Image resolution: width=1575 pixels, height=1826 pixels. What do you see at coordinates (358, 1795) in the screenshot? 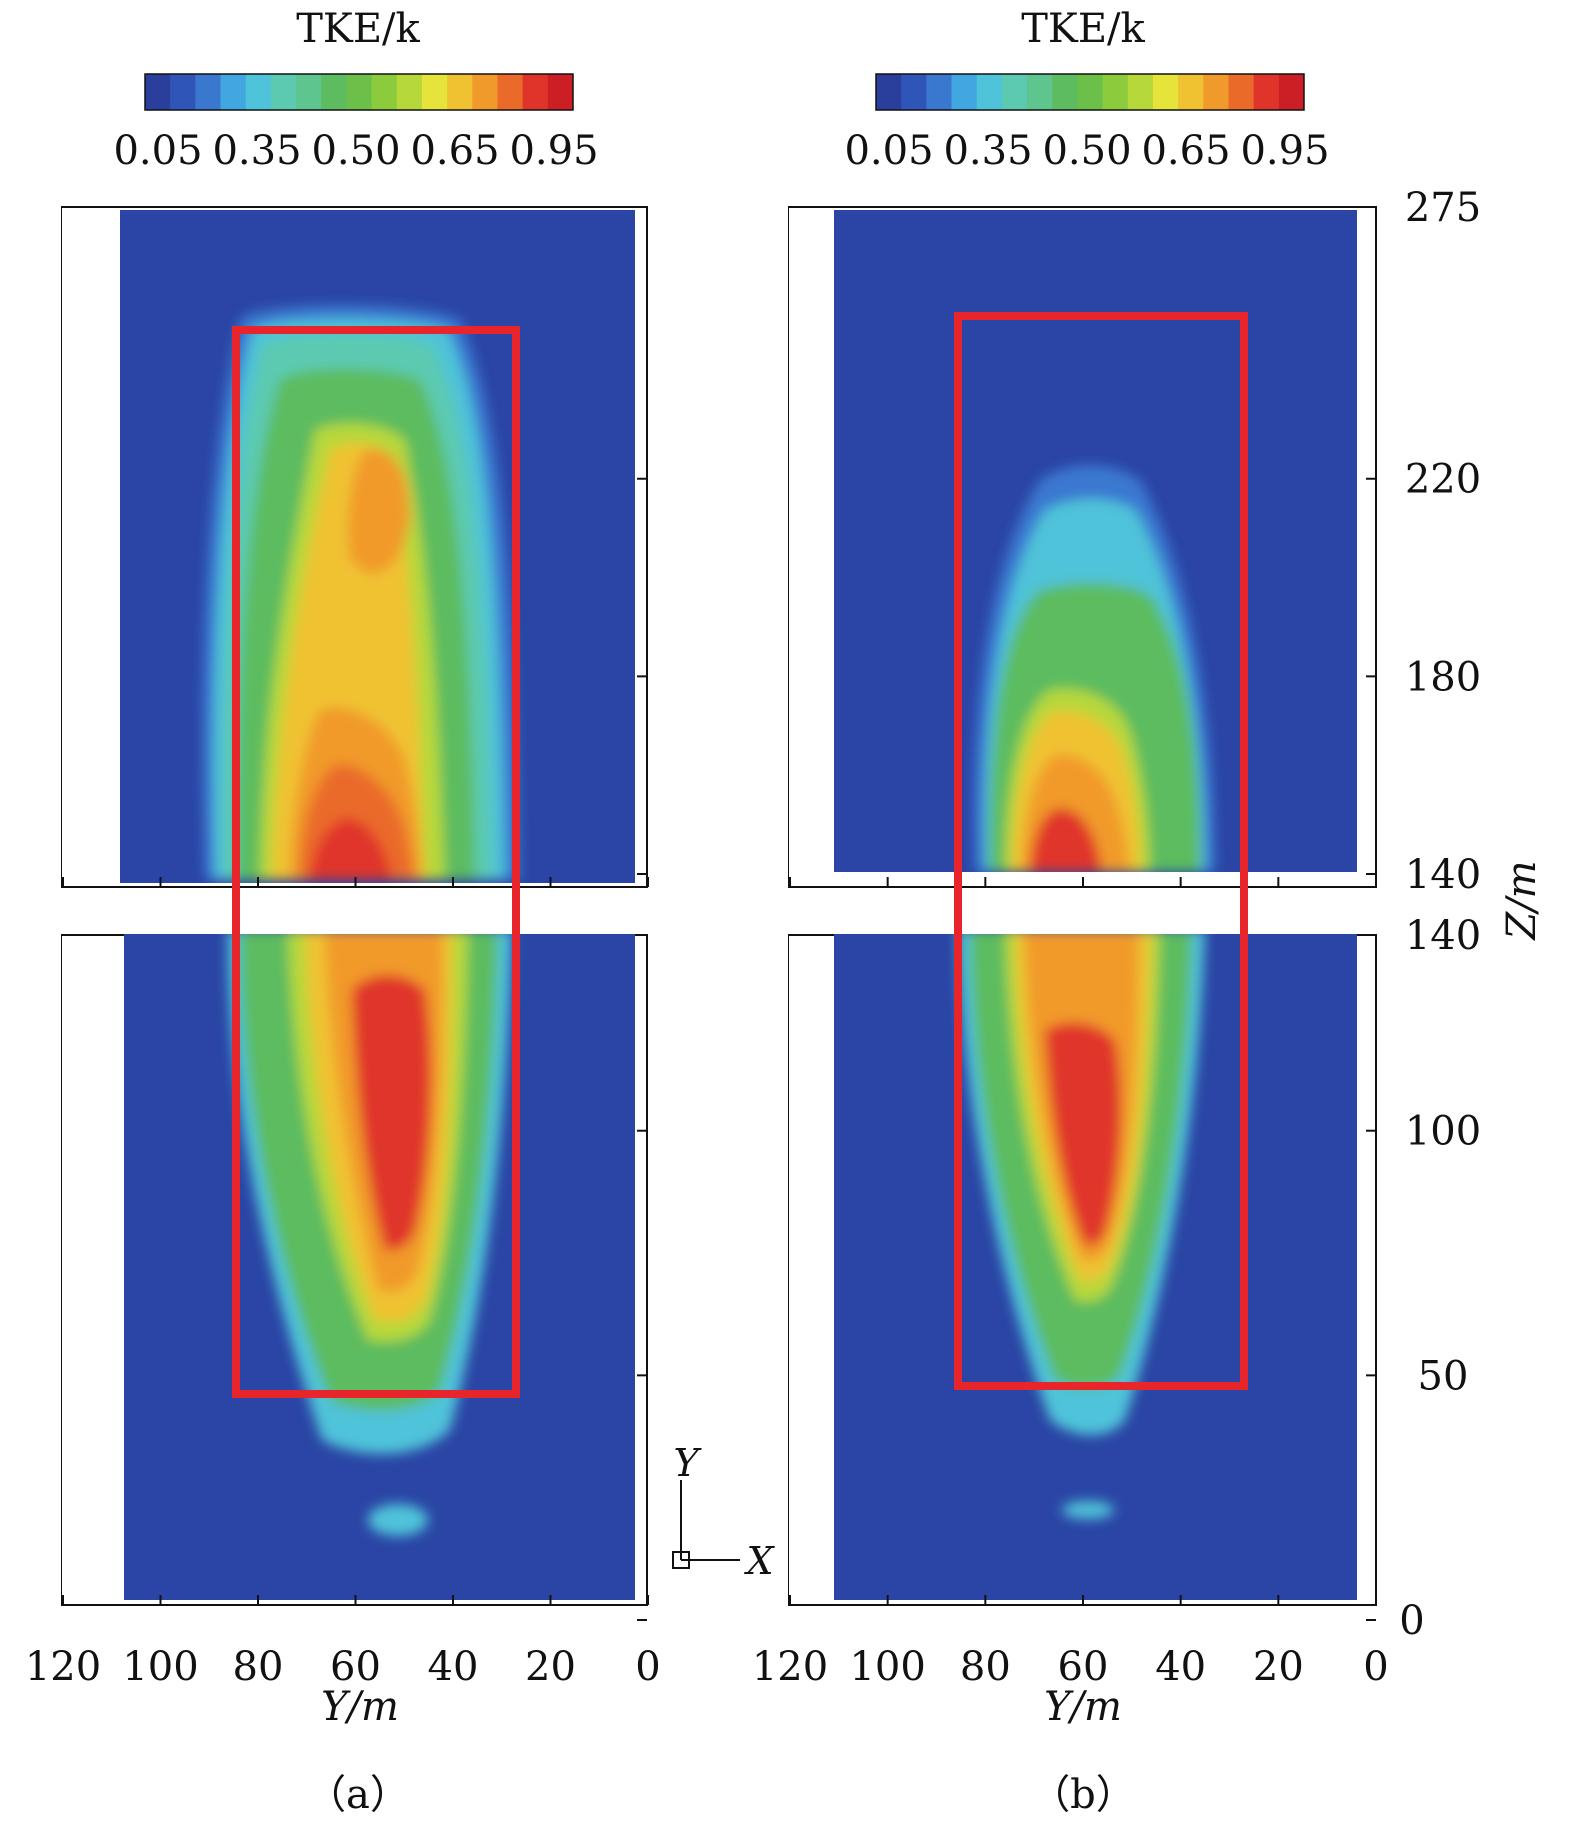
I see `caption-a: （a）` at bounding box center [358, 1795].